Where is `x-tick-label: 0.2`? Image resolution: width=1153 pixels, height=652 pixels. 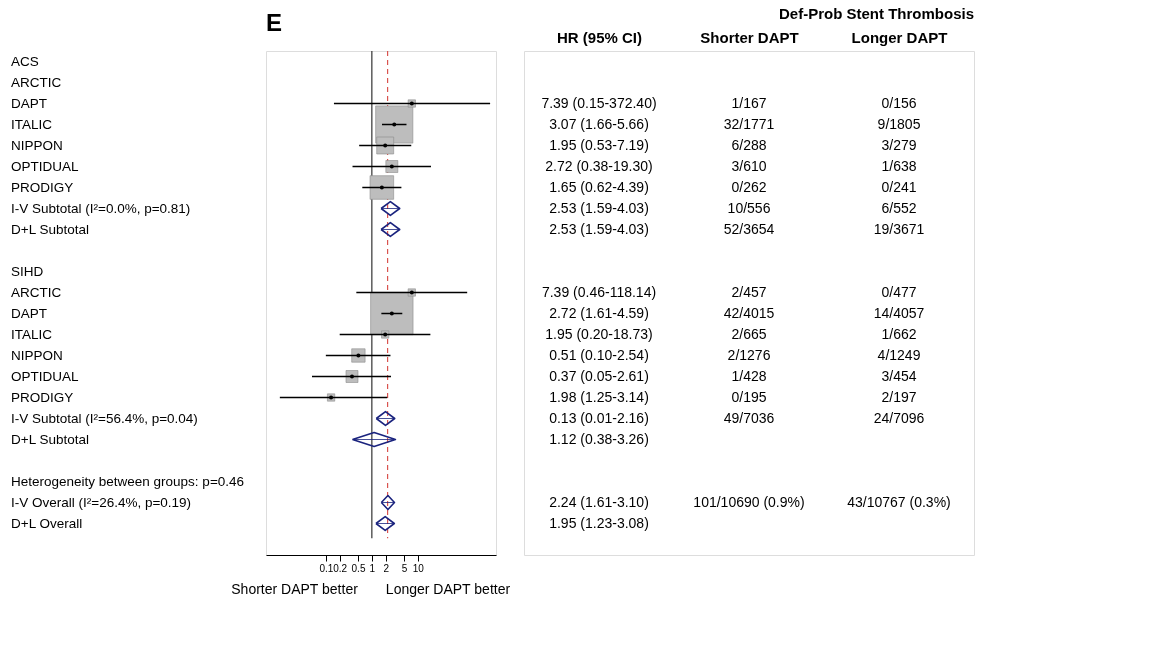 x-tick-label: 0.2 is located at coordinates (340, 568).